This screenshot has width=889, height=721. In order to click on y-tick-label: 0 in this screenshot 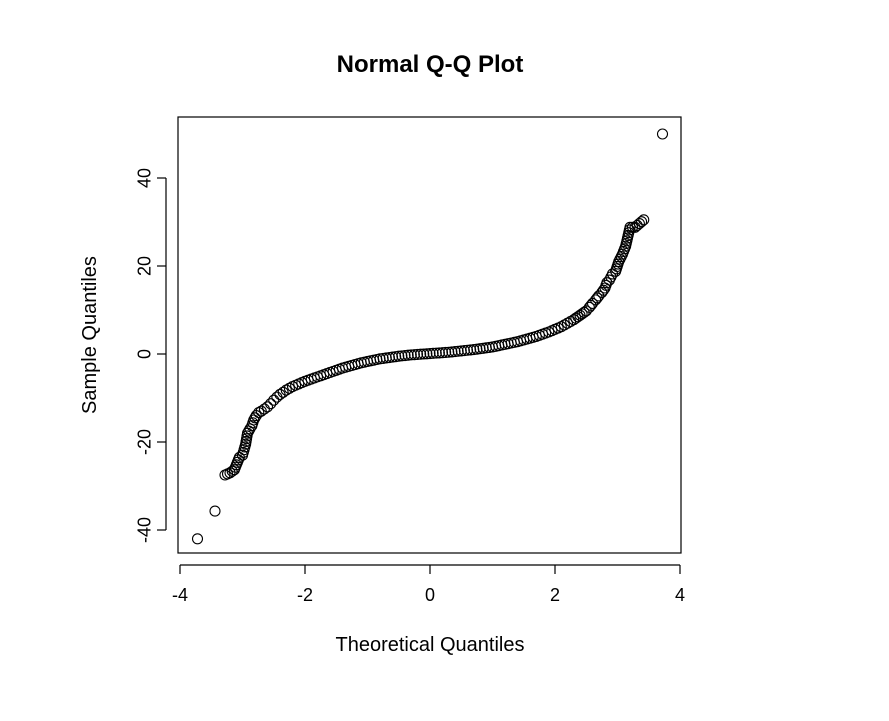, I will do `click(144, 354)`.